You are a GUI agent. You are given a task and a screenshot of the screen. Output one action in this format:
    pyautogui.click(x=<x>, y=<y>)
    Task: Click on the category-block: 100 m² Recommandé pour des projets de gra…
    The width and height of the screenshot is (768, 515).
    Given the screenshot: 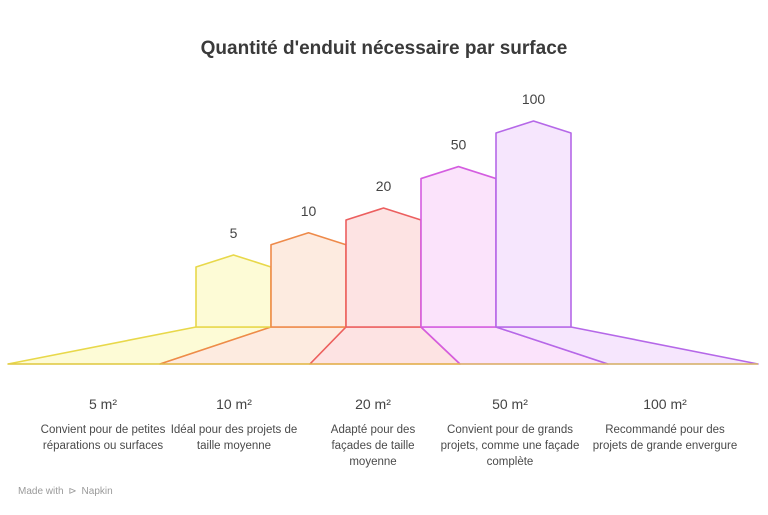 What is the action you would take?
    pyautogui.click(x=665, y=425)
    